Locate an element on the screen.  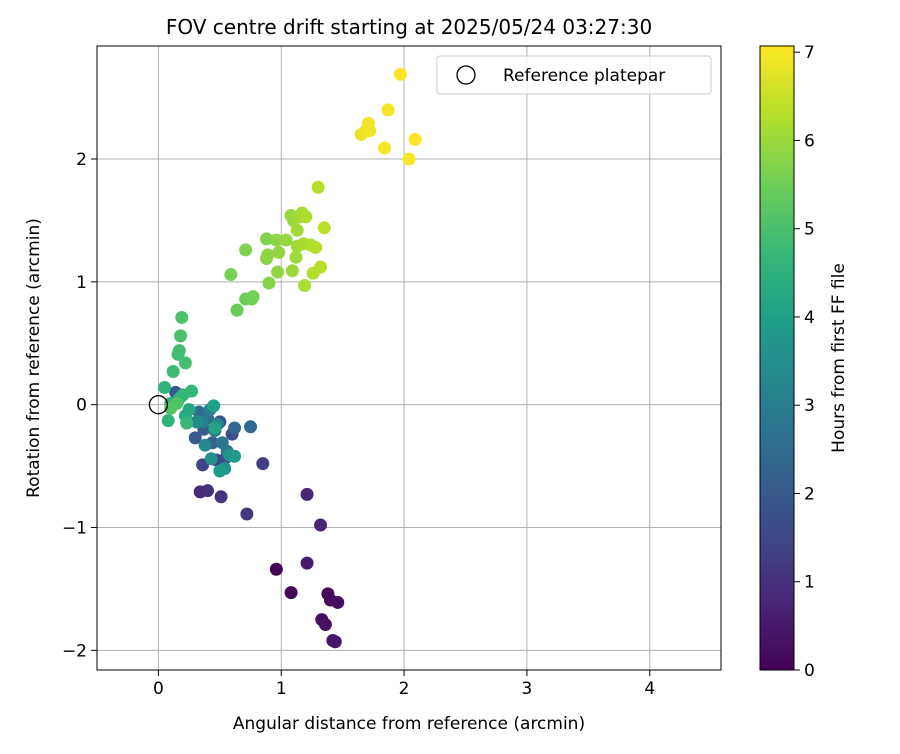
colorbar-frame is located at coordinates (777, 358).